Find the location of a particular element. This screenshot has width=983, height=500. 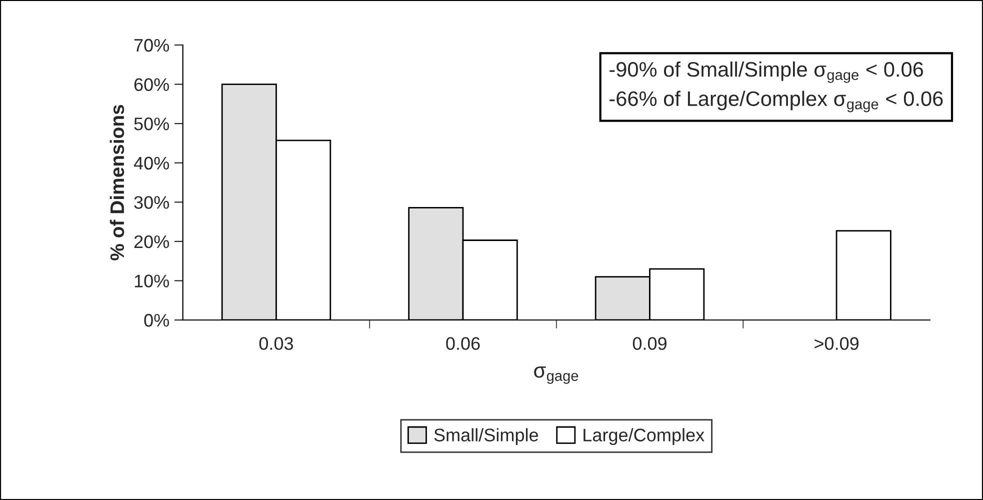

legend-label: Small/Simple is located at coordinates (486, 437).